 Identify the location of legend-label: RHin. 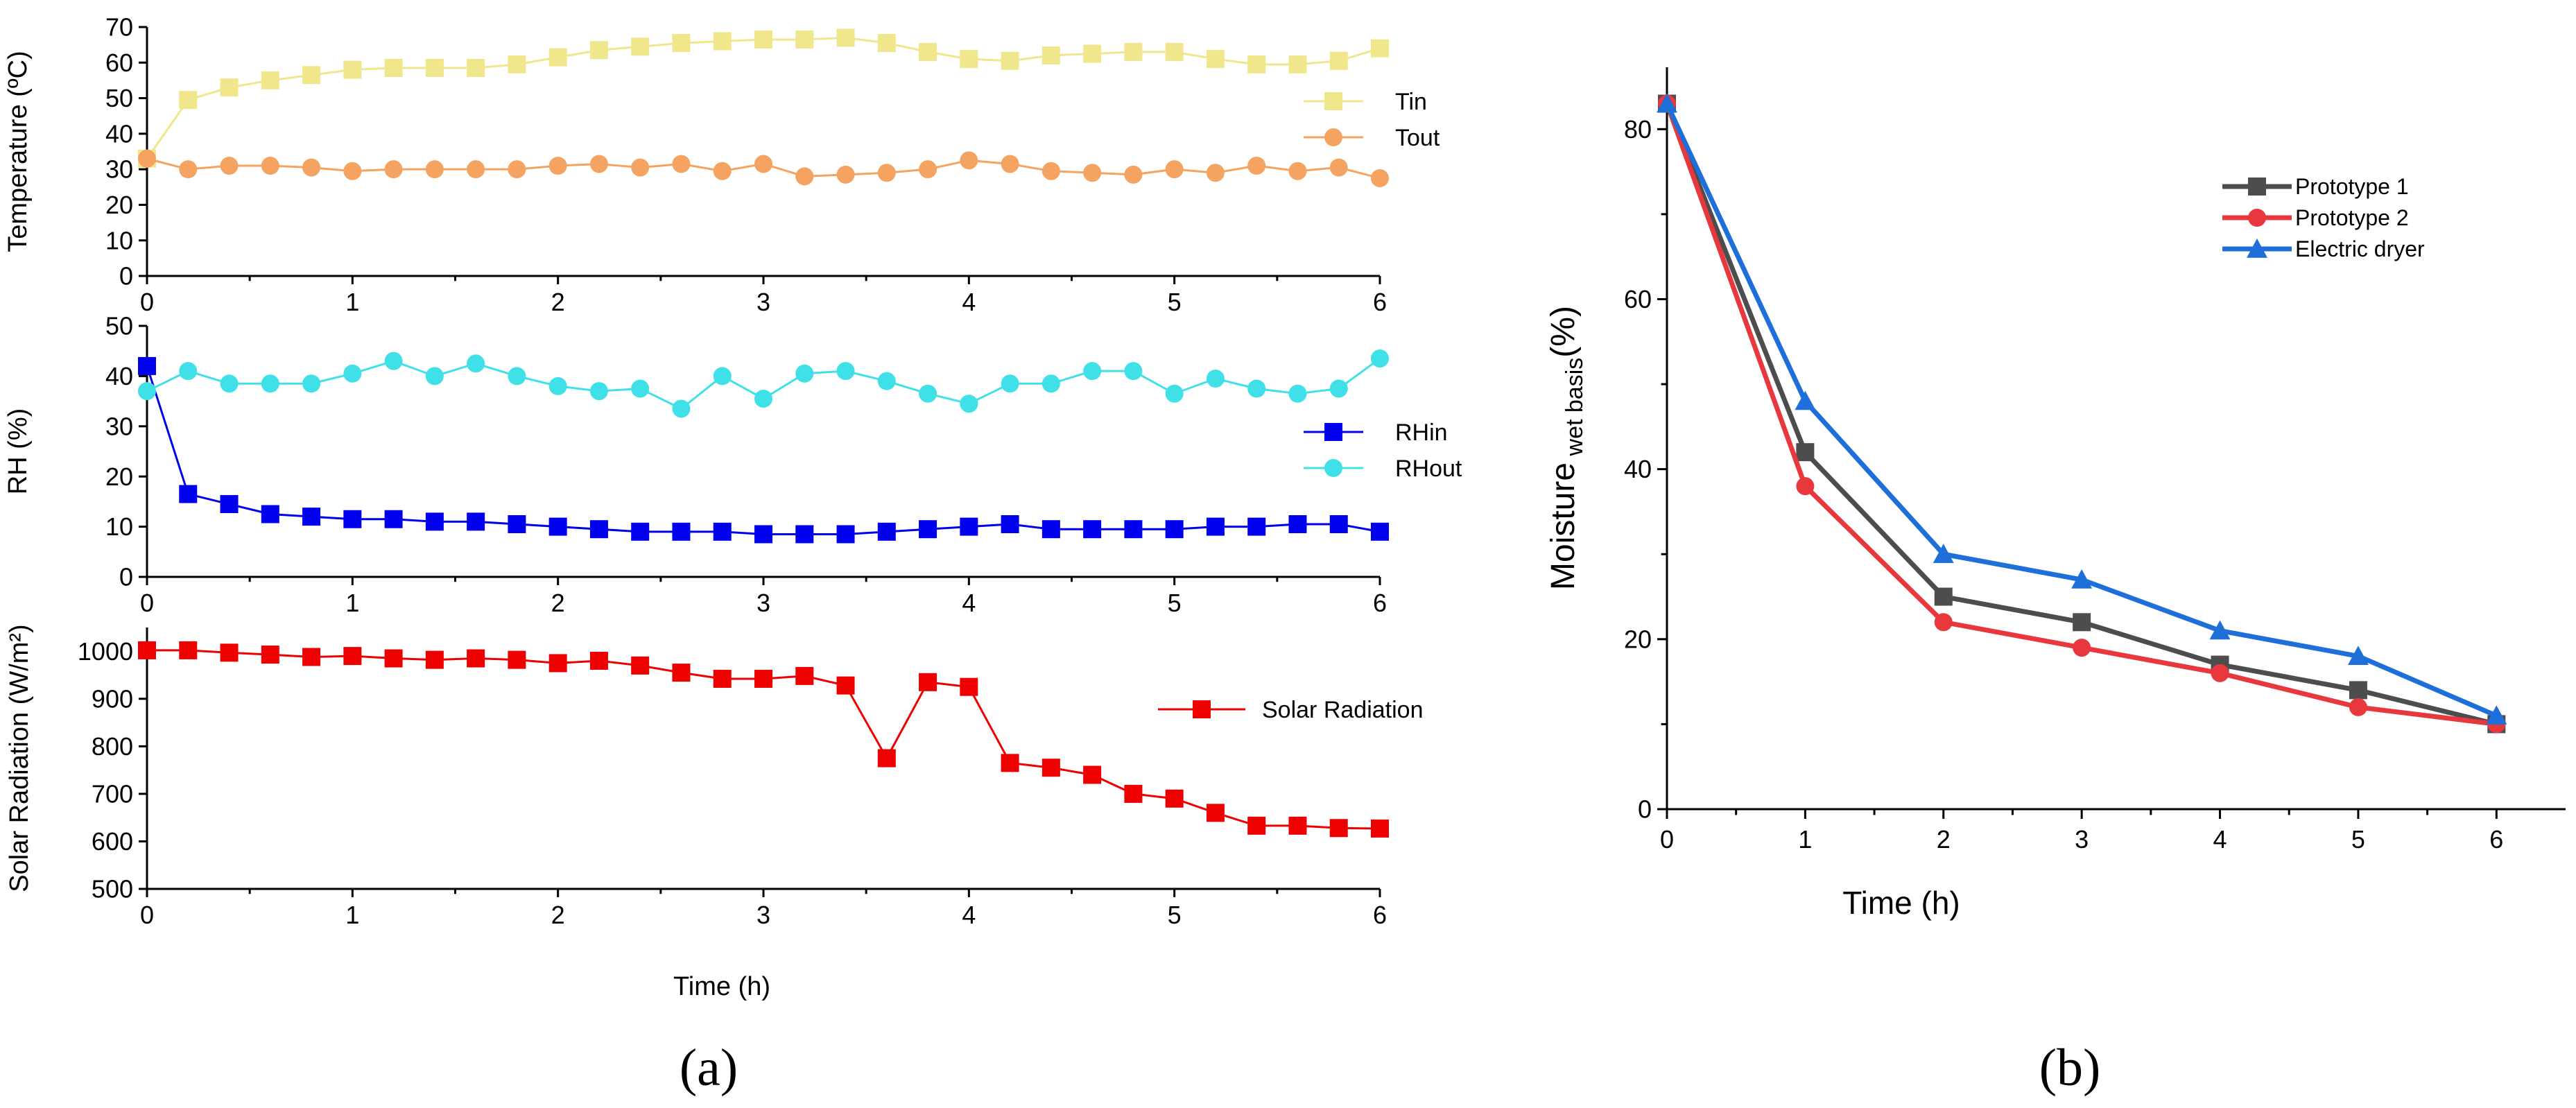
(1421, 432).